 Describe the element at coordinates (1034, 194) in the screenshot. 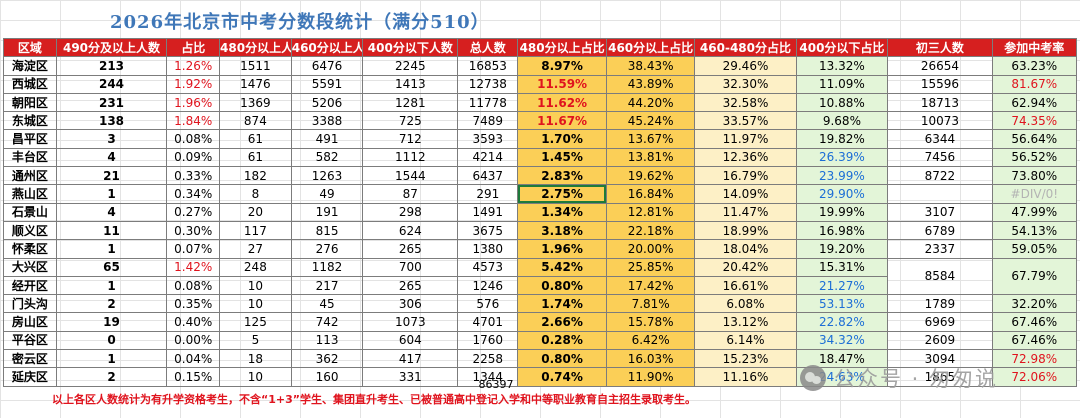

I see `data-cell: #DIV/0!` at that location.